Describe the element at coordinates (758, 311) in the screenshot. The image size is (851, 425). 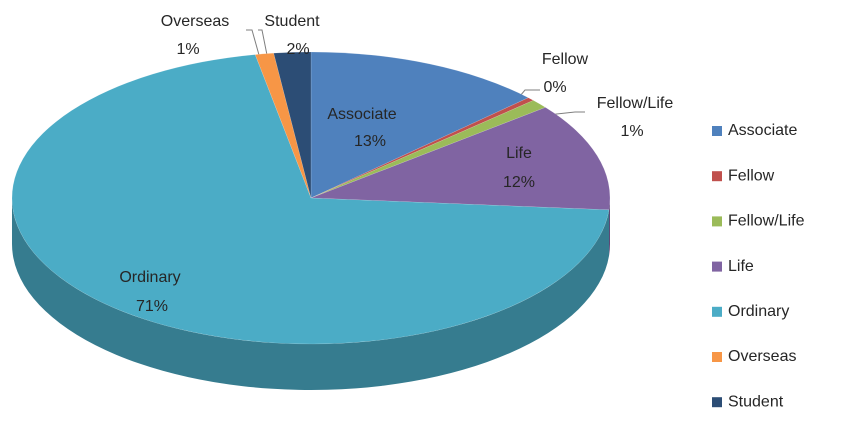
I see `legend-label: Ordinary` at that location.